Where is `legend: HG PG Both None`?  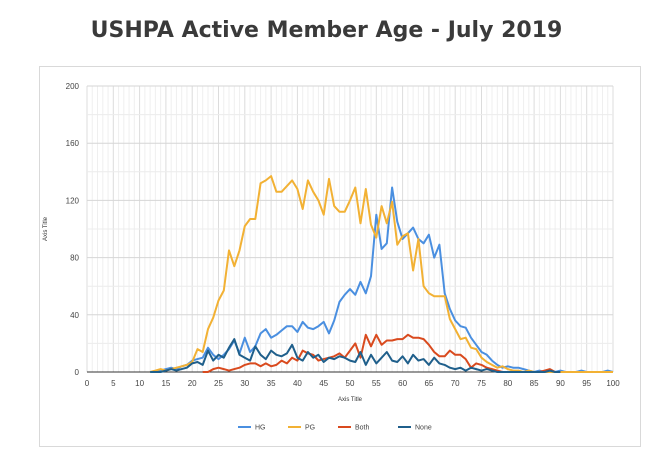 legend: HG PG Both None is located at coordinates (335, 428).